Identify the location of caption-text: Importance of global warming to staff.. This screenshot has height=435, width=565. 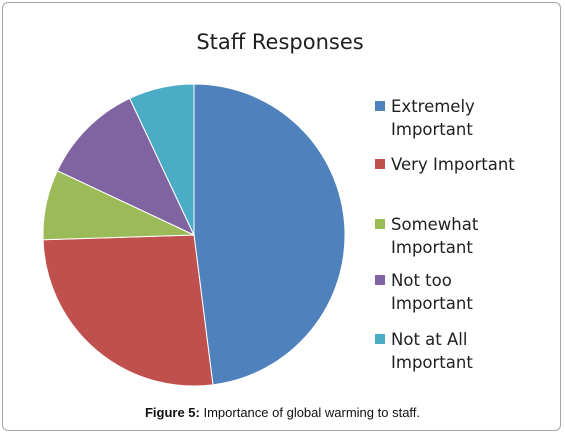
(310, 412).